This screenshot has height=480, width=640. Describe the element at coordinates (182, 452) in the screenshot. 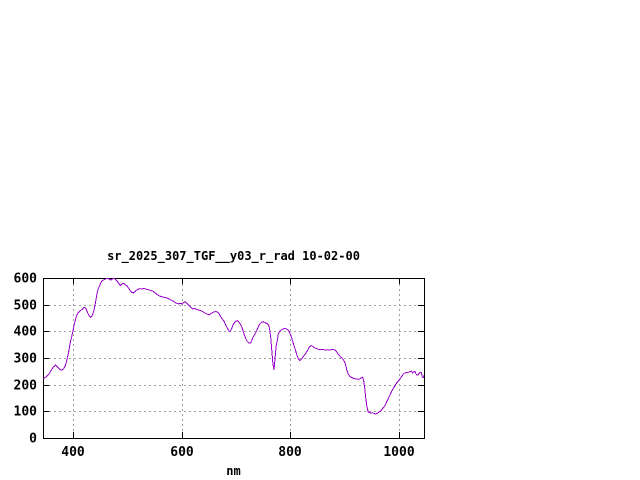

I see `x-tick-label: 600` at that location.